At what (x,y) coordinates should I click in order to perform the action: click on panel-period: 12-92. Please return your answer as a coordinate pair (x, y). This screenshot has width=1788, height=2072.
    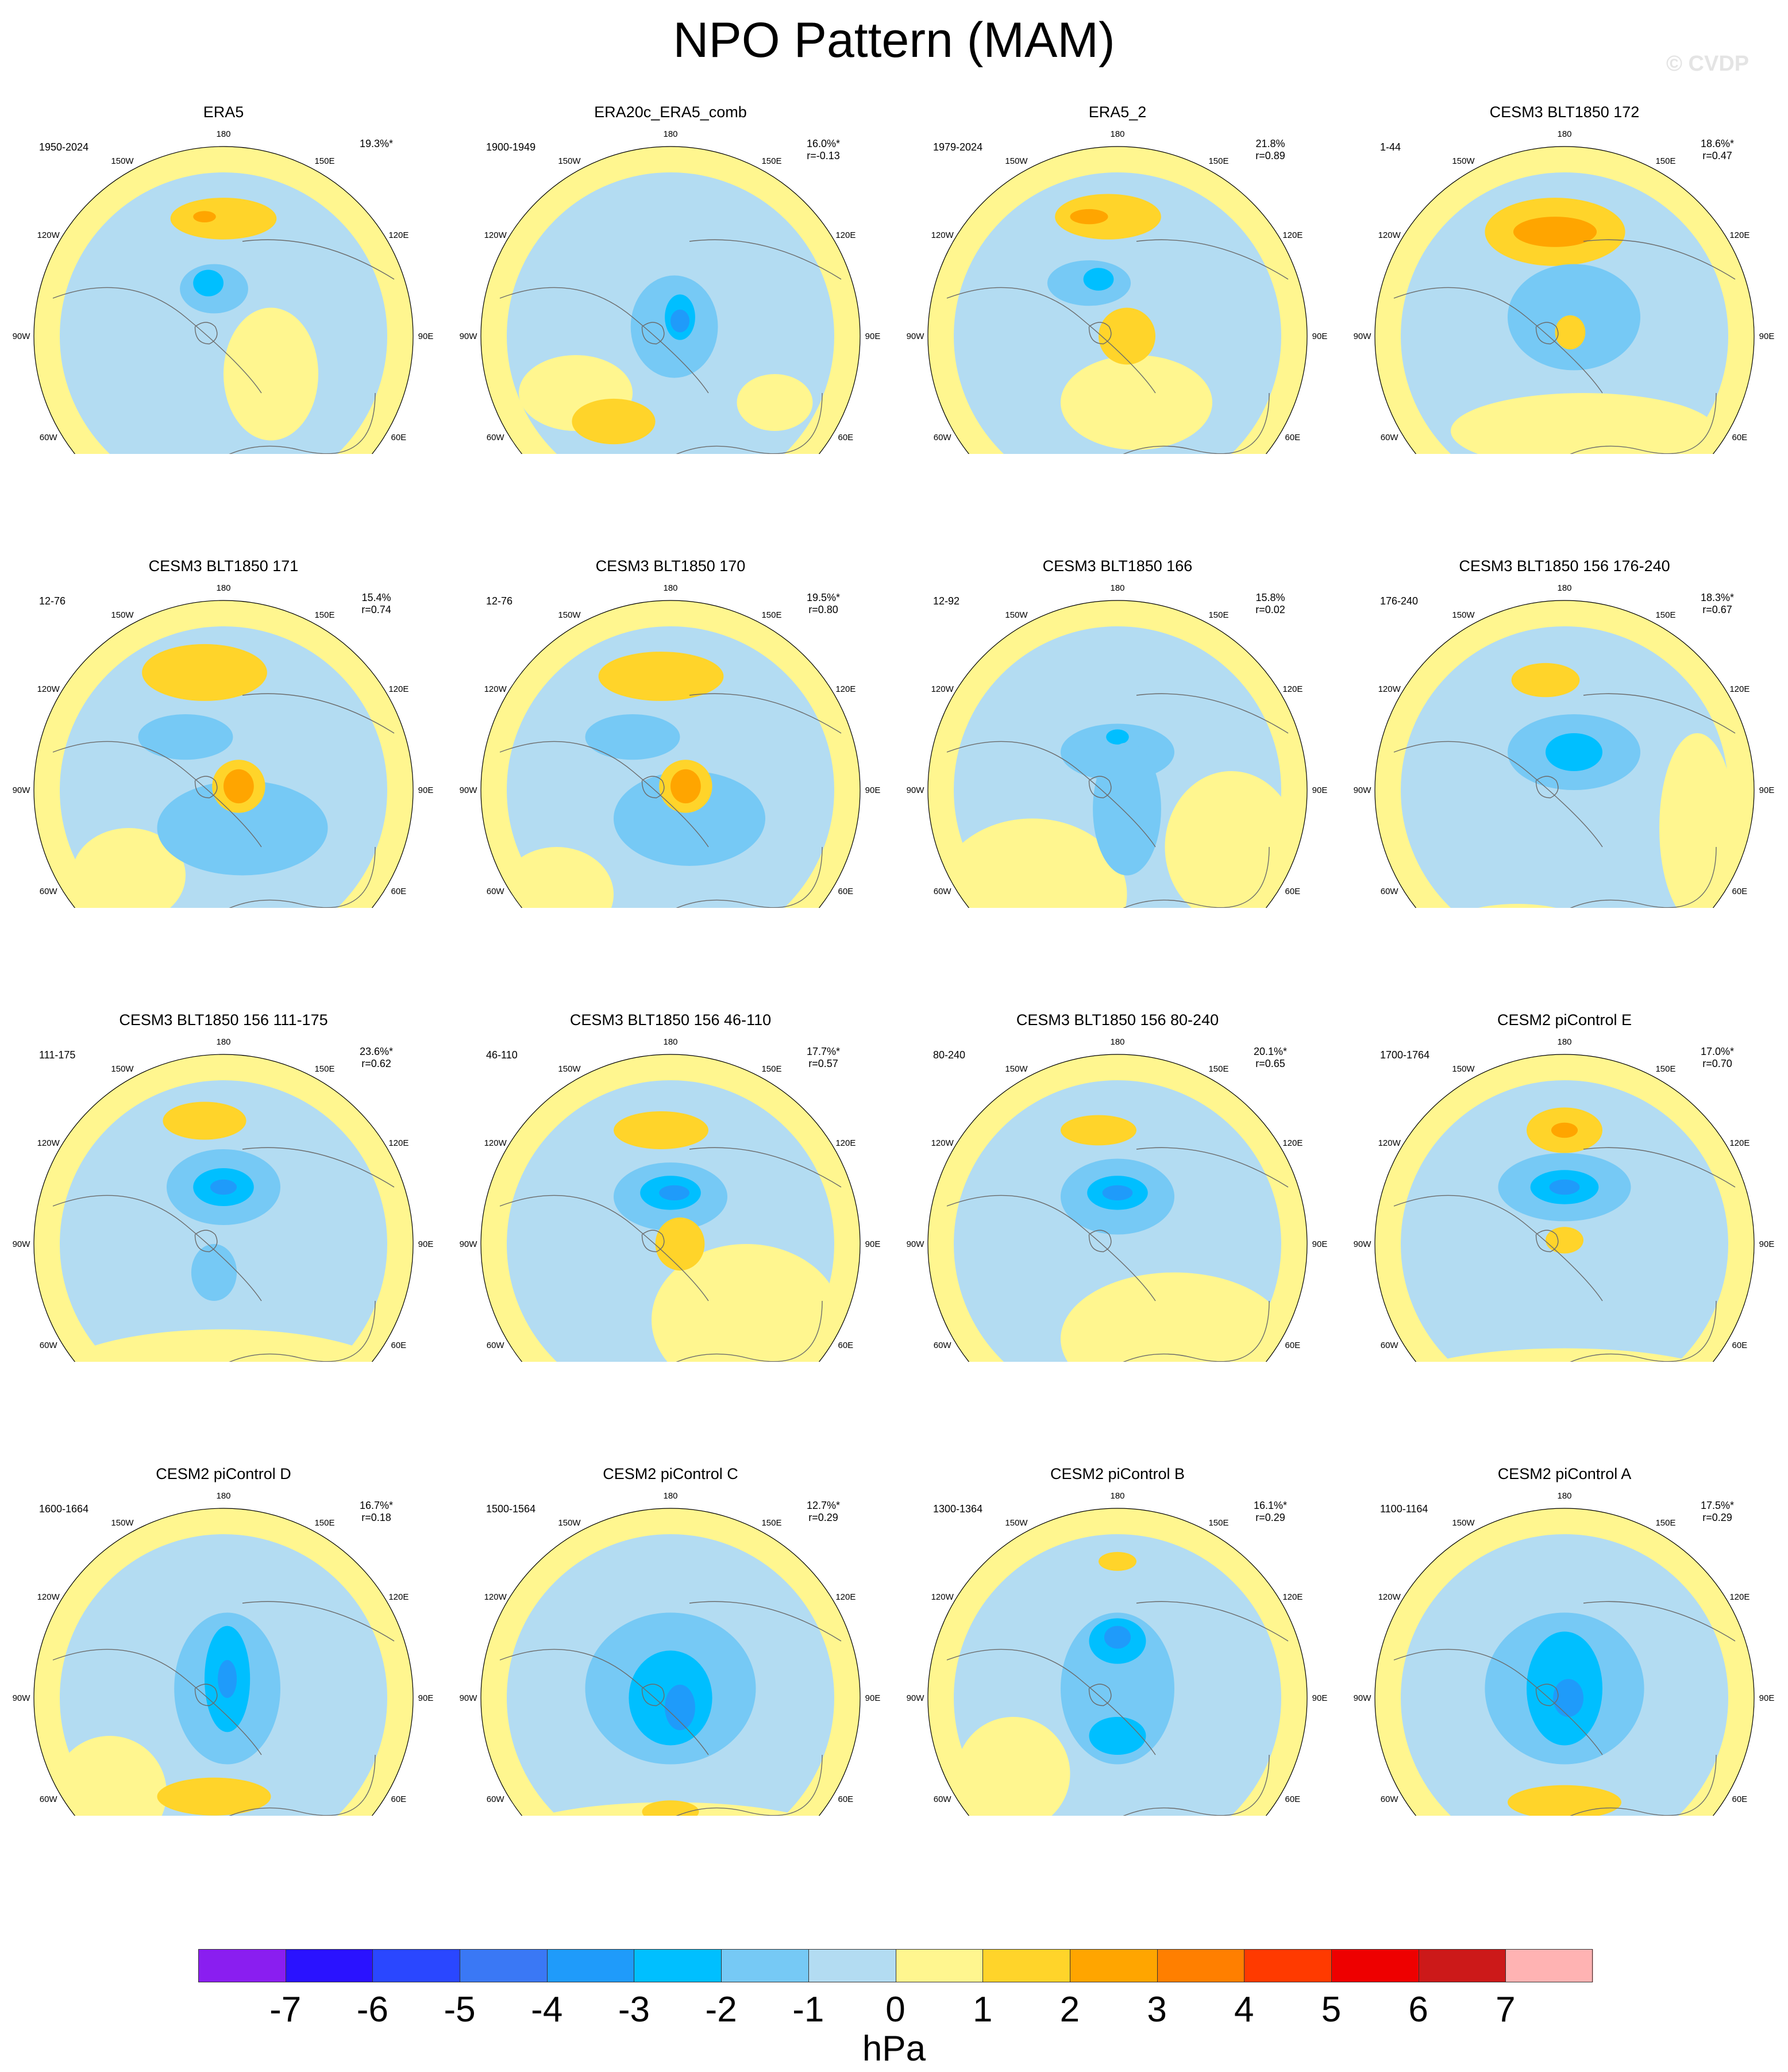
    Looking at the image, I should click on (946, 601).